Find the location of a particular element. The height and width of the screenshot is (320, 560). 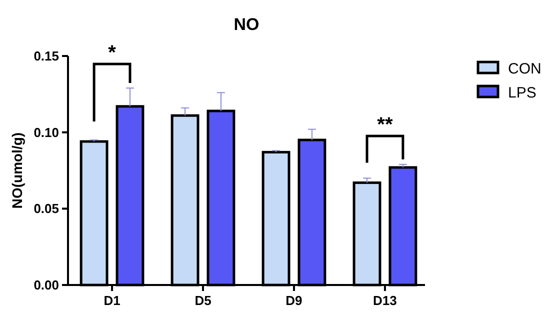

y-tick-label: 0.05 is located at coordinates (46, 208).